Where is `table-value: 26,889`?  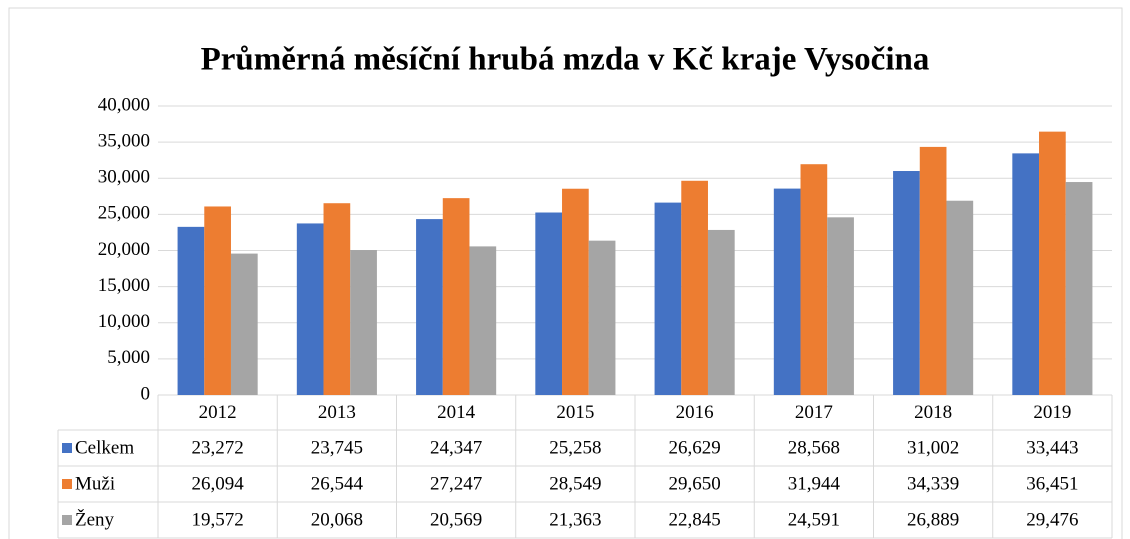
table-value: 26,889 is located at coordinates (933, 519).